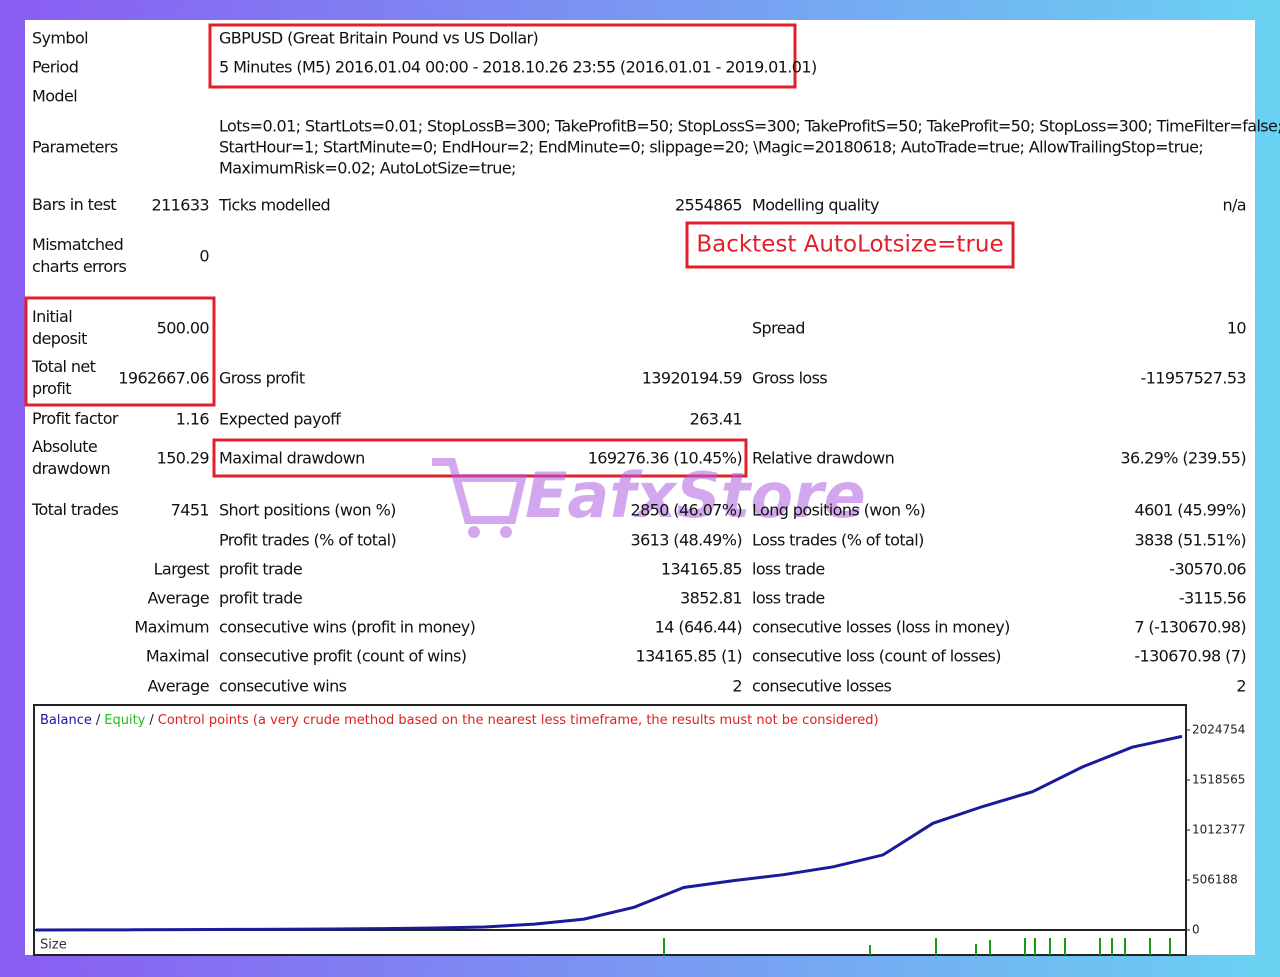  What do you see at coordinates (66, 720) in the screenshot?
I see `legend-entry: Balance` at bounding box center [66, 720].